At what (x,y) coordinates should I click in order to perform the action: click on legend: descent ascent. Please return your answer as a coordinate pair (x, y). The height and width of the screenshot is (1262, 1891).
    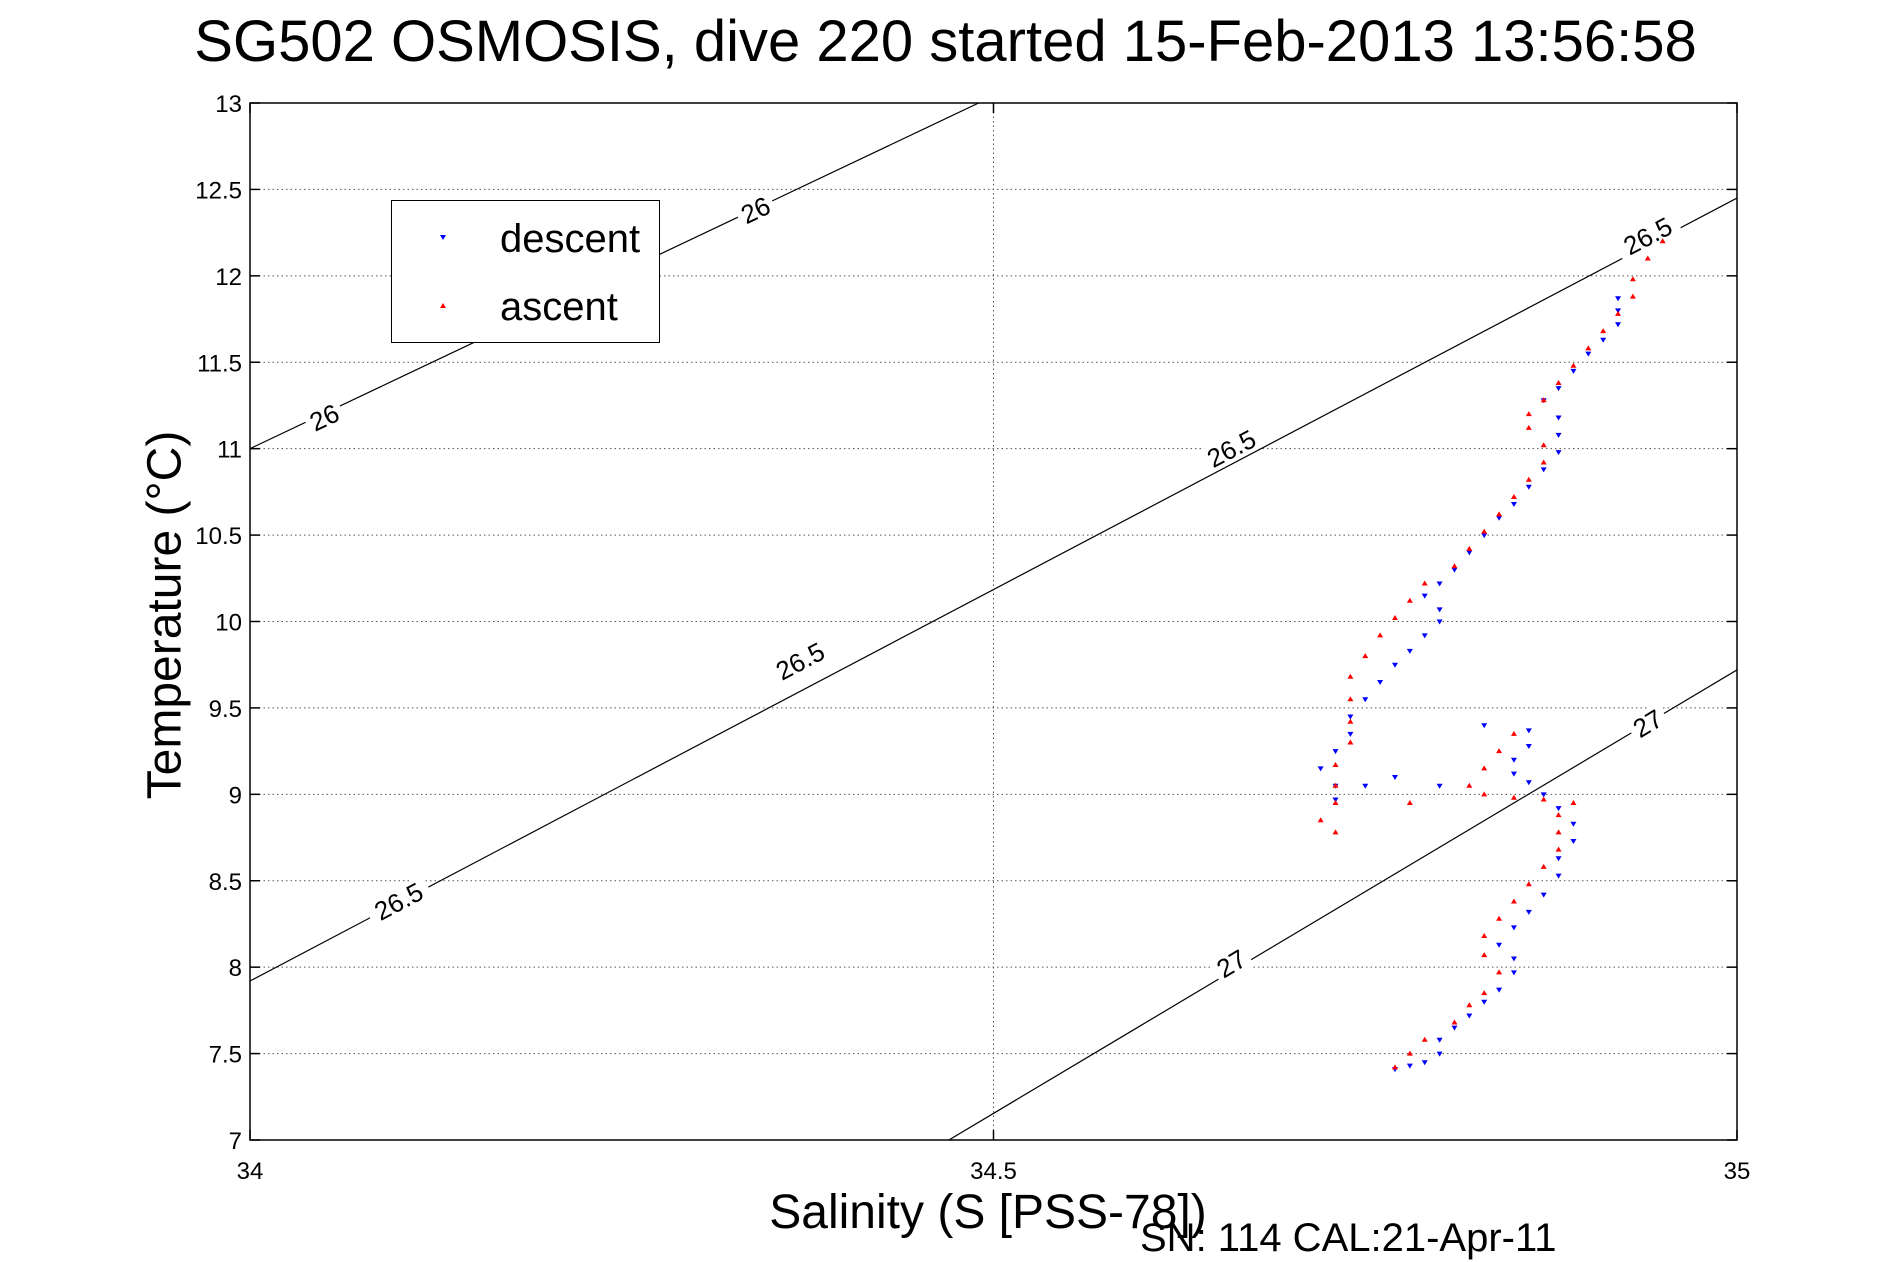
    Looking at the image, I should click on (525, 271).